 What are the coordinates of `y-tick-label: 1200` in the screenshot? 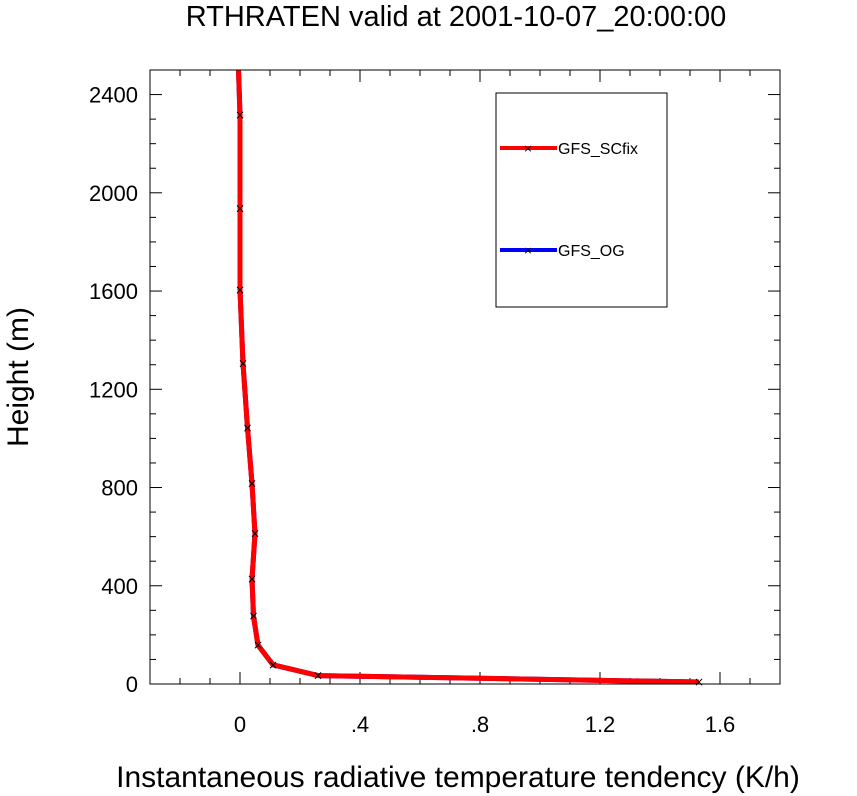 It's located at (113, 389).